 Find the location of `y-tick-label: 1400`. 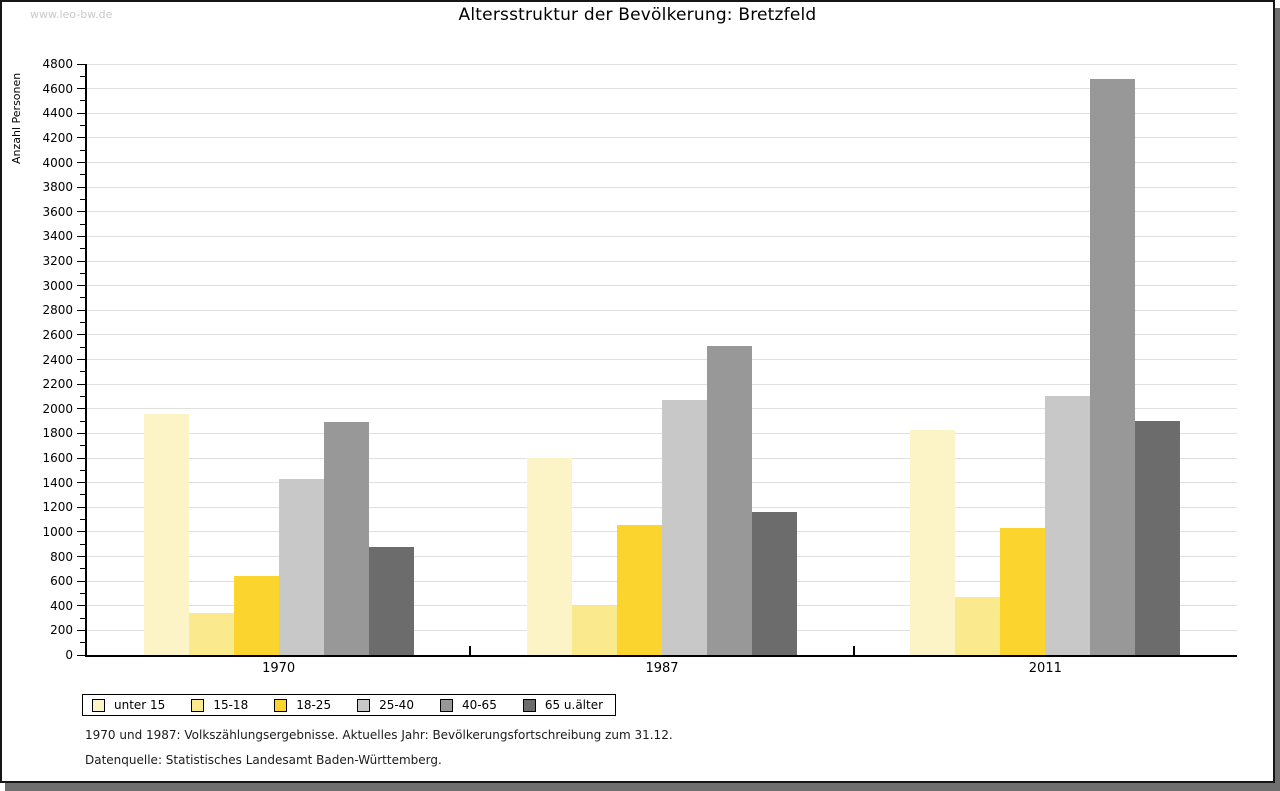

y-tick-label: 1400 is located at coordinates (57, 482).